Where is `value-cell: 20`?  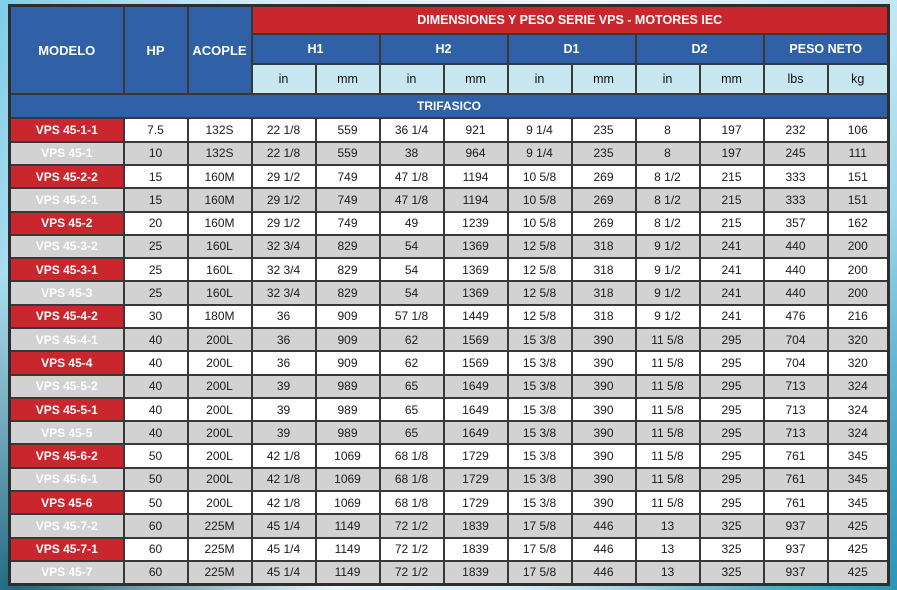
value-cell: 20 is located at coordinates (155, 223).